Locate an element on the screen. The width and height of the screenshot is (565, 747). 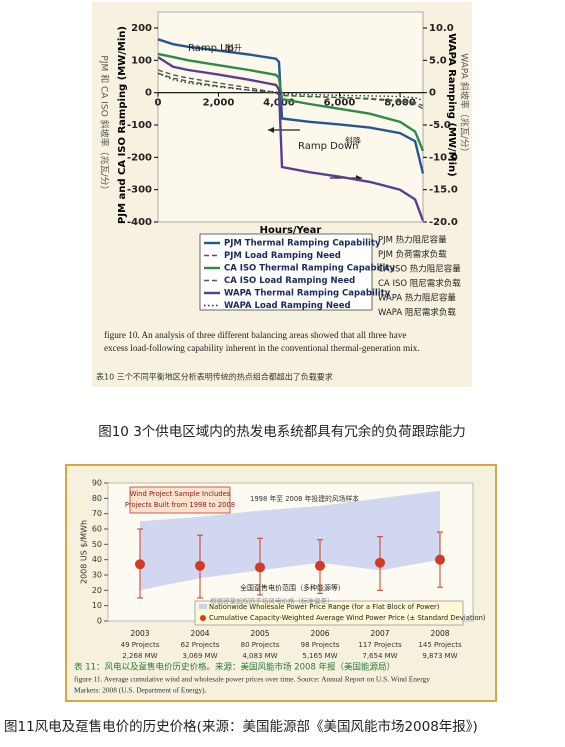
y-tick-label: -200 is located at coordinates (139, 157).